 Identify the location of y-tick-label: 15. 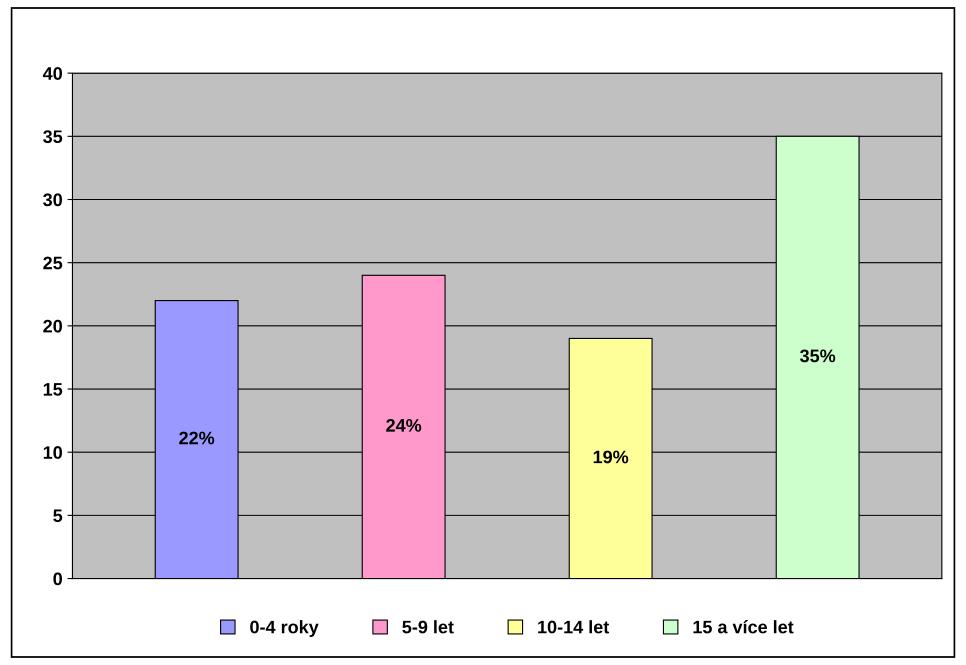
(53, 389).